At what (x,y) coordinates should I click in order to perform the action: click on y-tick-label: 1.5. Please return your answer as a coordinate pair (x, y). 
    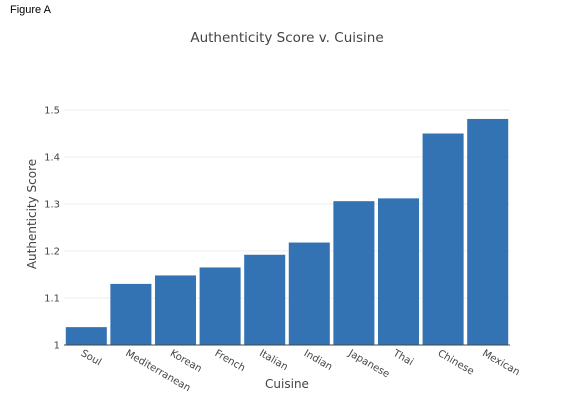
    Looking at the image, I should click on (52, 111).